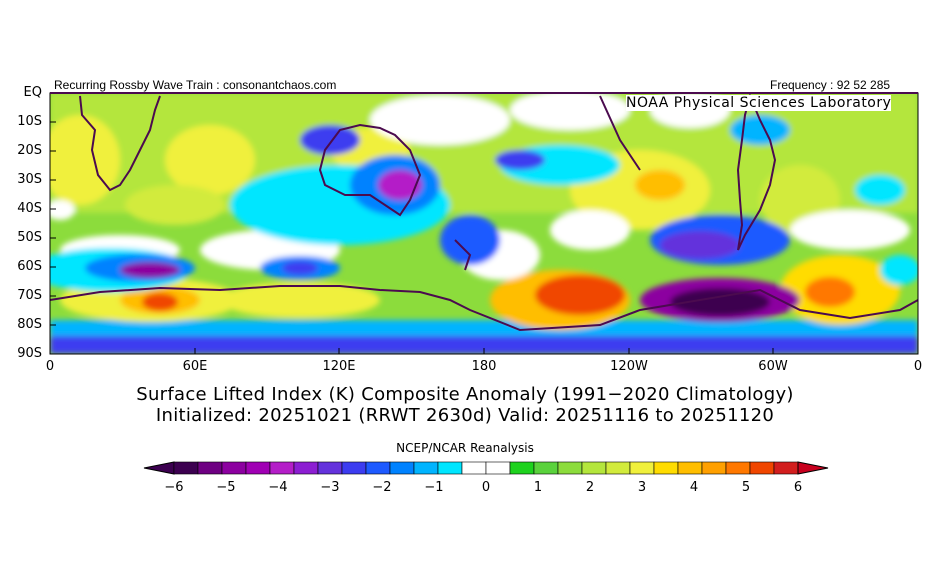 This screenshot has width=930, height=580. I want to click on colorbar-high-arrow, so click(813, 468).